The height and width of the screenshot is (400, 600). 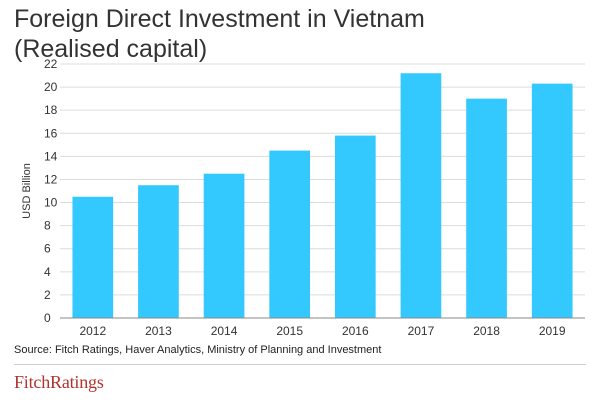 I want to click on y-tick-label: 18, so click(x=51, y=110).